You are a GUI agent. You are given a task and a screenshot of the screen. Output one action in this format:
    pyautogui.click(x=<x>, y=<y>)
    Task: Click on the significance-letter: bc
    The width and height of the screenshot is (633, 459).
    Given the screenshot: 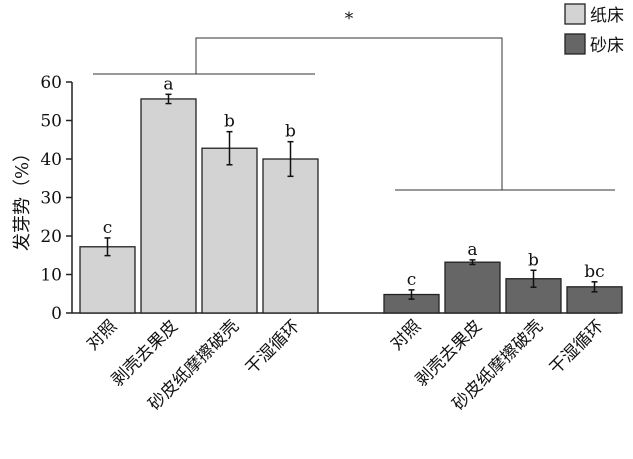 What is the action you would take?
    pyautogui.click(x=594, y=272)
    